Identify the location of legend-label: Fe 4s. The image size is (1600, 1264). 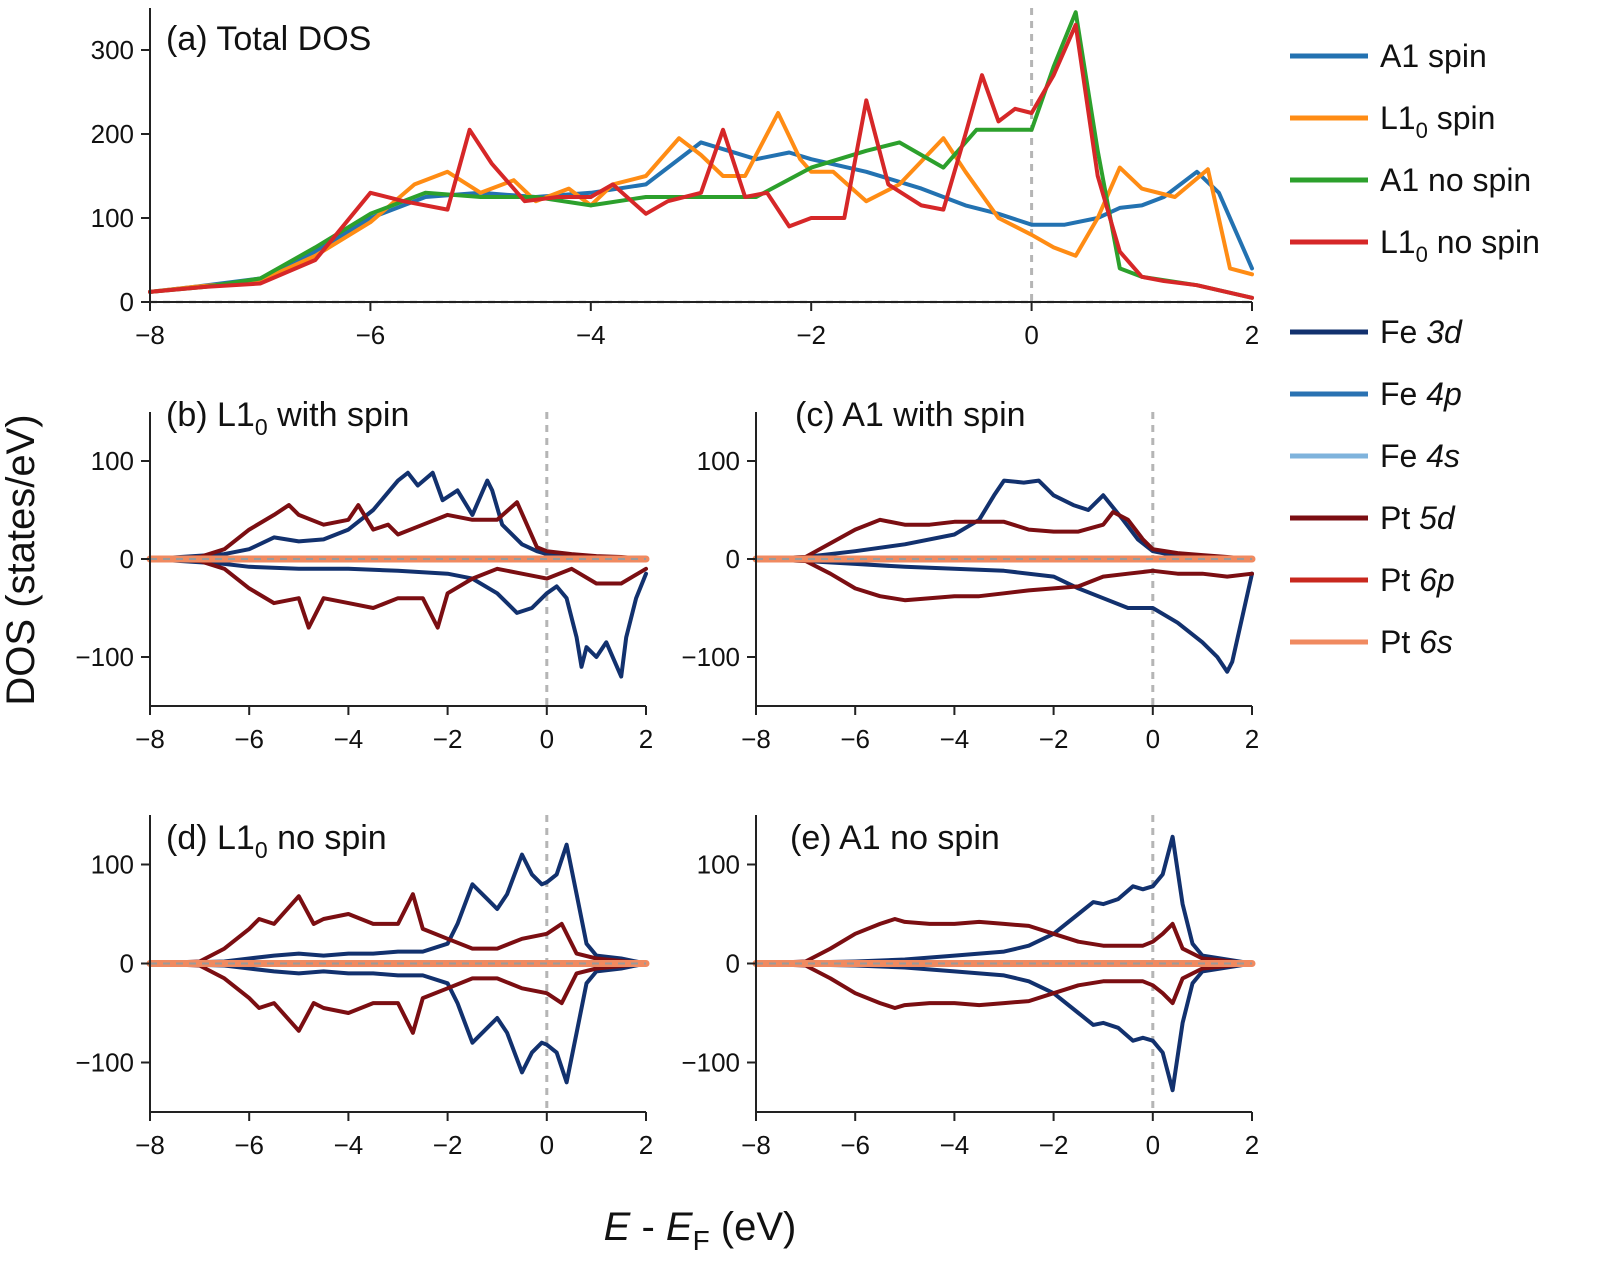
(1420, 456).